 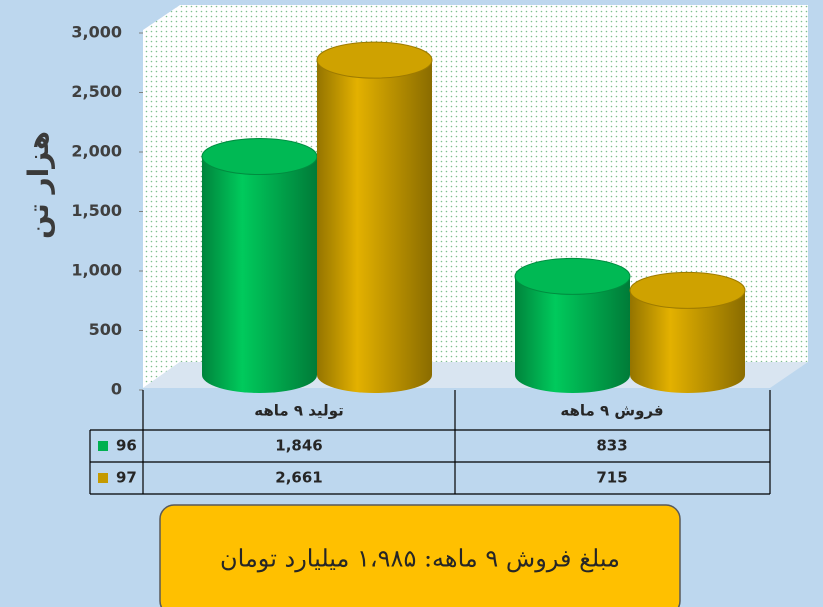 I want to click on annotation-box, so click(x=420, y=555).